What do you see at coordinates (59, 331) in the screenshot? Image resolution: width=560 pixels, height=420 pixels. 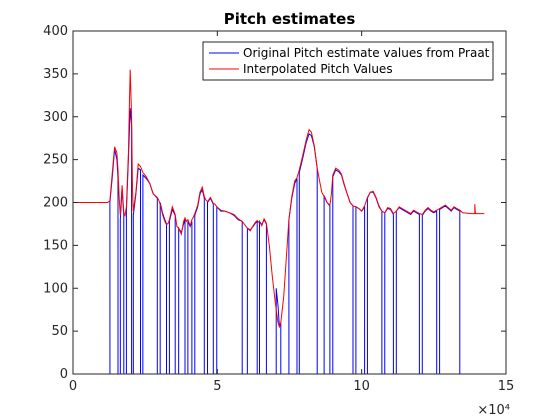 I see `y-tick-label: 50` at bounding box center [59, 331].